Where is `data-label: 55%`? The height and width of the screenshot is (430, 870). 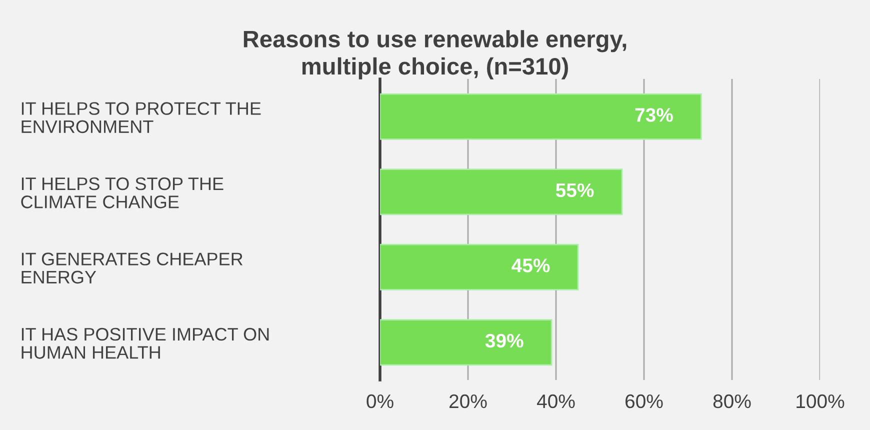 data-label: 55% is located at coordinates (575, 190).